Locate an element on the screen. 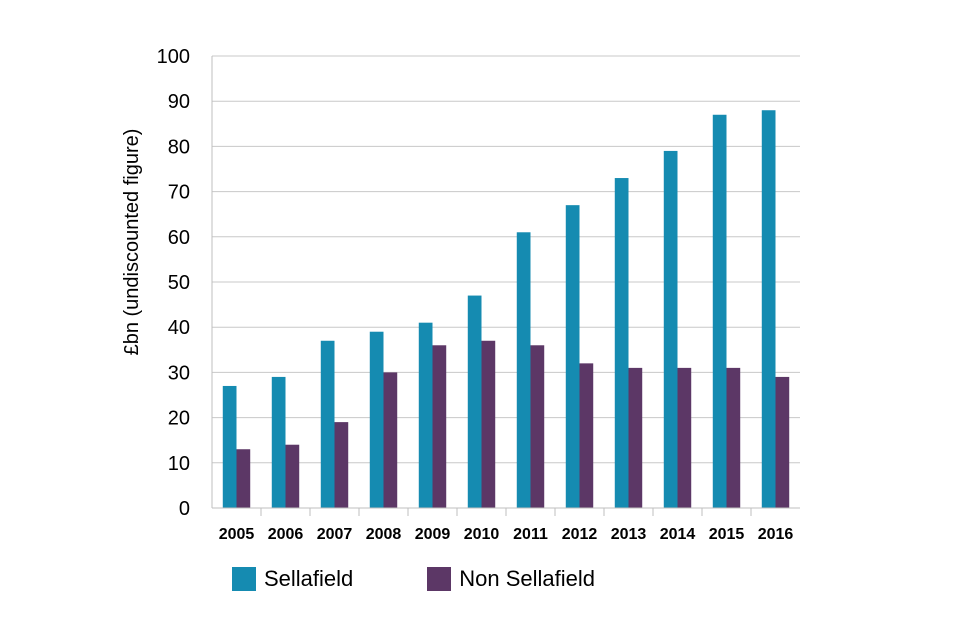  legend-item-non-sellafield: Non Sellafield is located at coordinates (511, 579).